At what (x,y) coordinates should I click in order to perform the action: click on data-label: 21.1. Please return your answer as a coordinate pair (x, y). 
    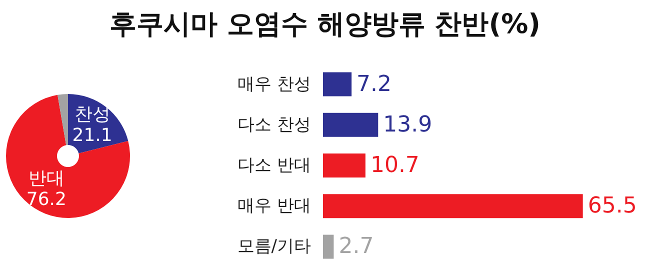
    Looking at the image, I should click on (92, 135).